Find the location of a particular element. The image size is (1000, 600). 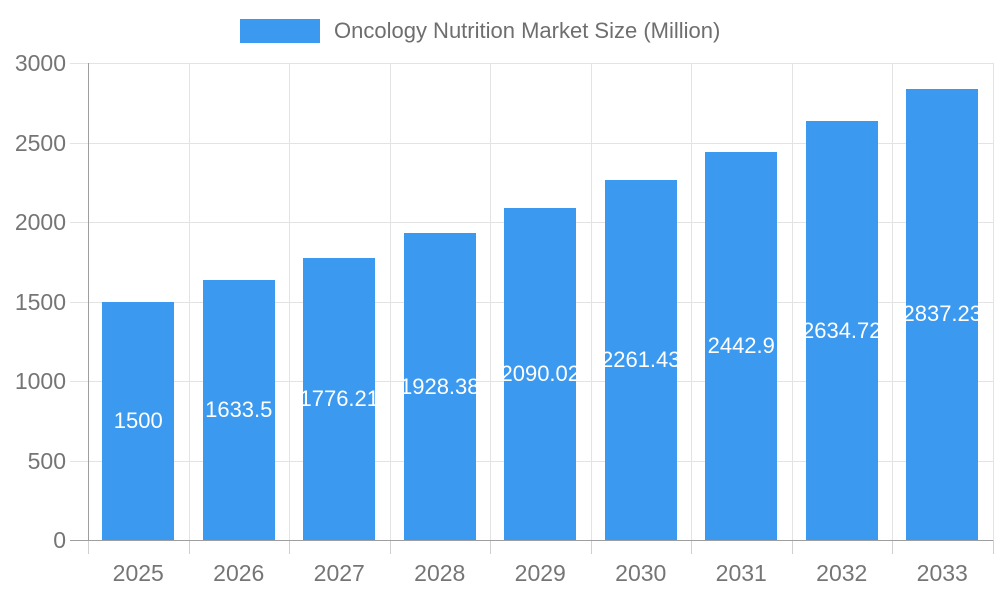

y-axis-label: 3000 is located at coordinates (40, 63).